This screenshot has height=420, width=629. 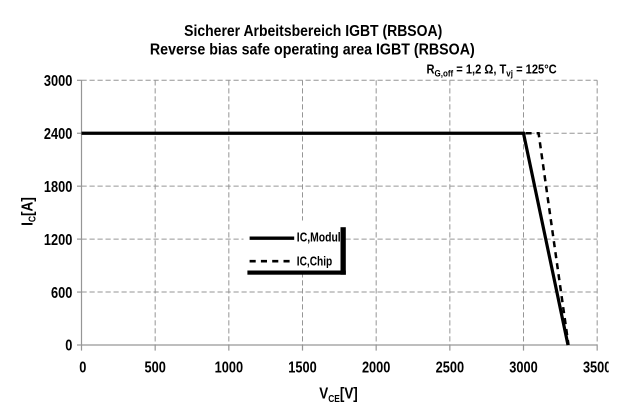 I want to click on svg-text: 1500, so click(x=302, y=368).